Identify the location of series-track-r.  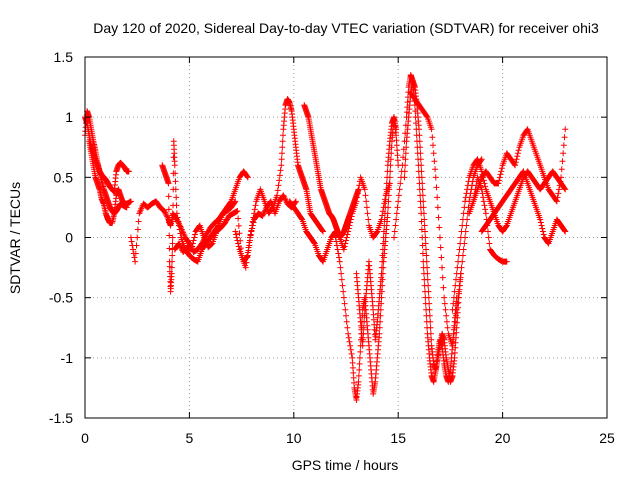
(523, 207).